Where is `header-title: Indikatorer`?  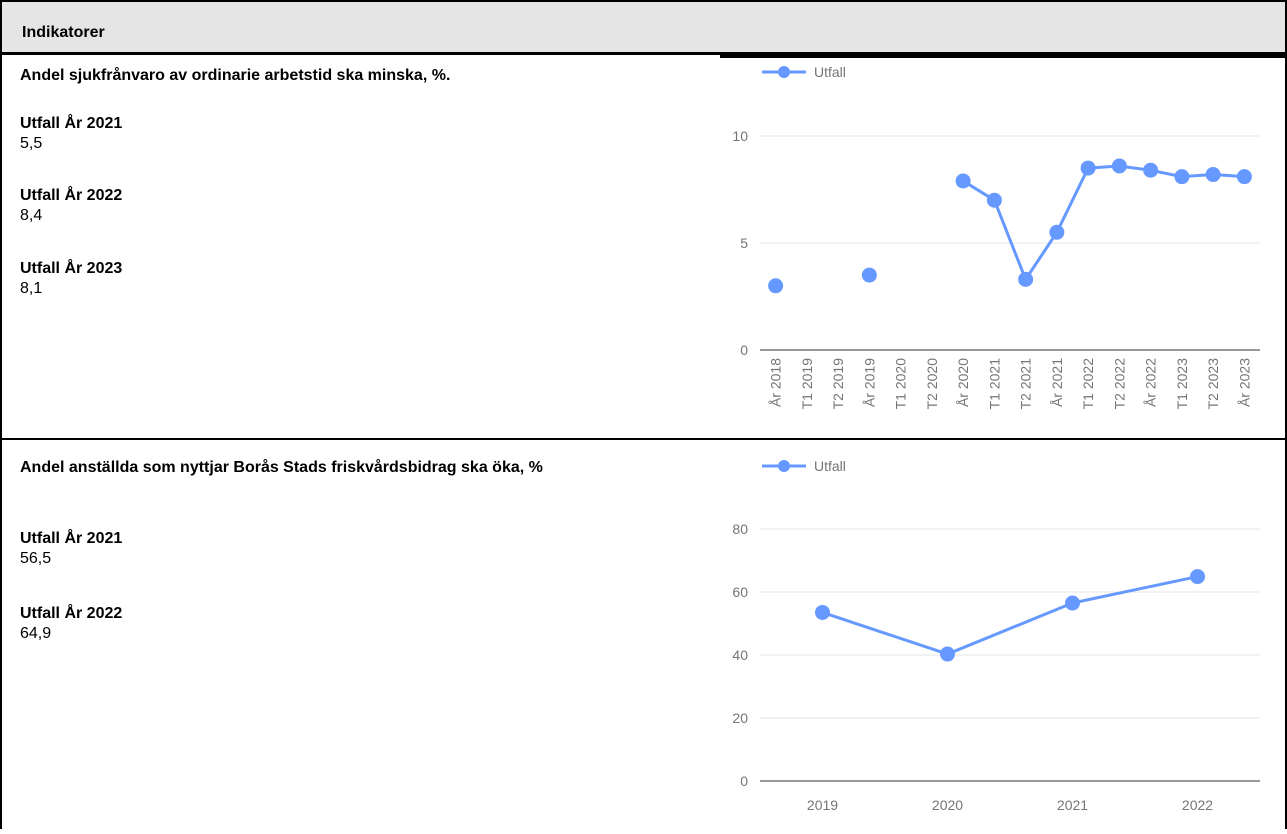
header-title: Indikatorer is located at coordinates (63, 32).